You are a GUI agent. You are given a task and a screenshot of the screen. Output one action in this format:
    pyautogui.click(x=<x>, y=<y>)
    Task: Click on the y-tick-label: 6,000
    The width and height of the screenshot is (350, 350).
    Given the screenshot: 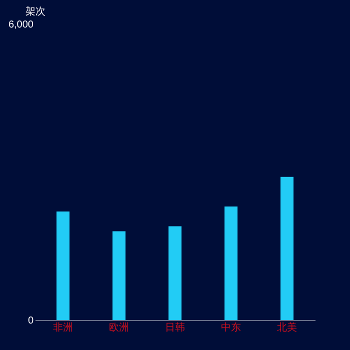 What is the action you would take?
    pyautogui.click(x=21, y=25)
    